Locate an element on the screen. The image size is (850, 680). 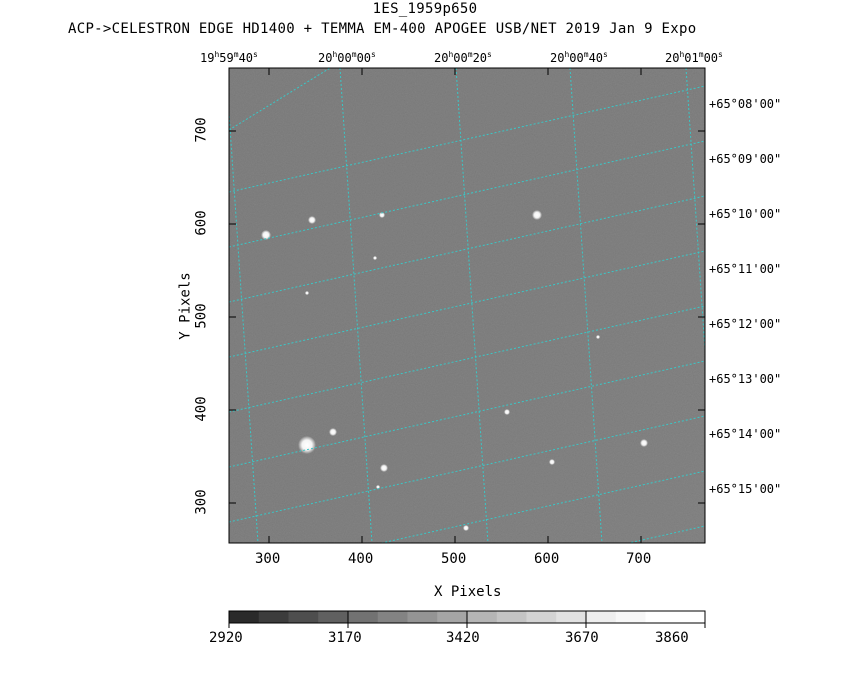
x-tick-label: 300 is located at coordinates (268, 559).